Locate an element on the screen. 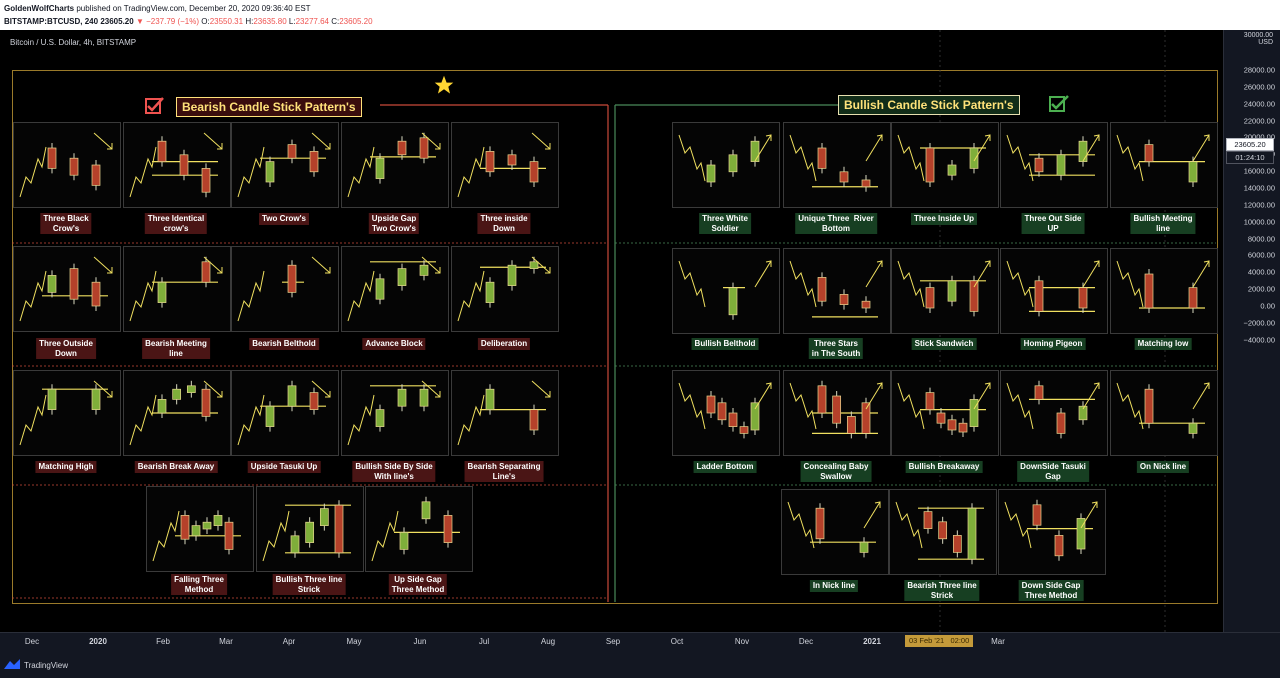  price-tick: 8000.00 is located at coordinates (1261, 238).